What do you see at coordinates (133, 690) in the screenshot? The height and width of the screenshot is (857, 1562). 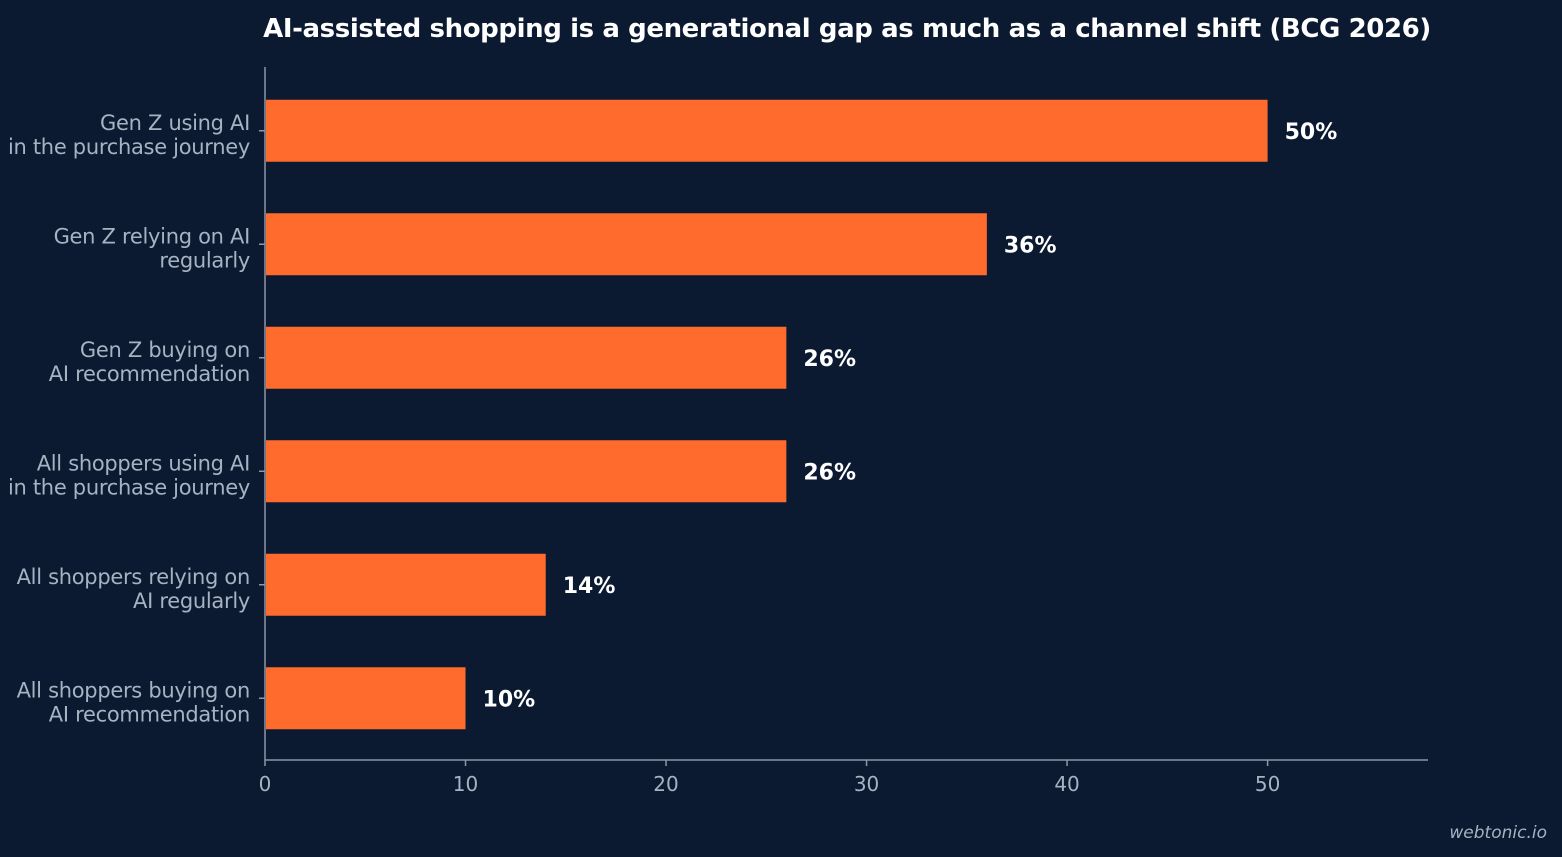 I see `category-label-line: All shoppers buying on` at bounding box center [133, 690].